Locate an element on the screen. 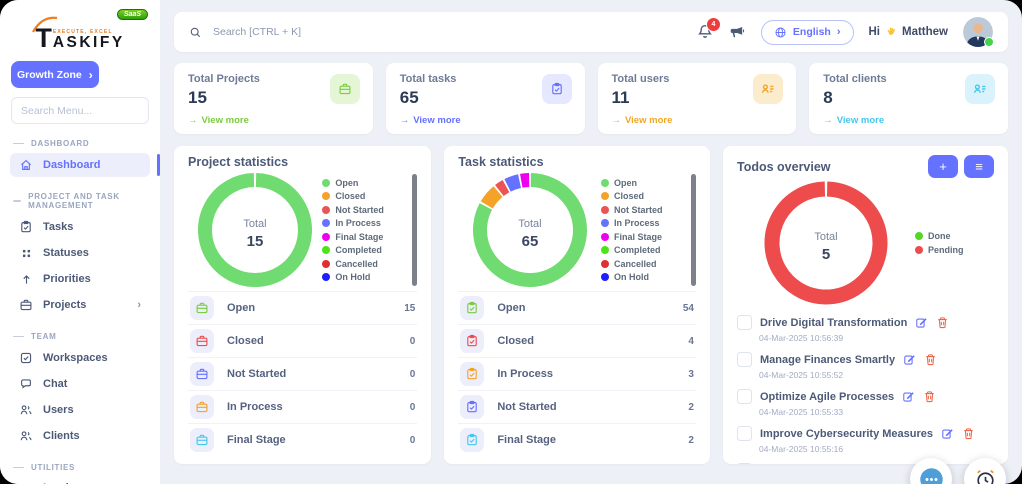  chevron-right-icon: › is located at coordinates (90, 74).